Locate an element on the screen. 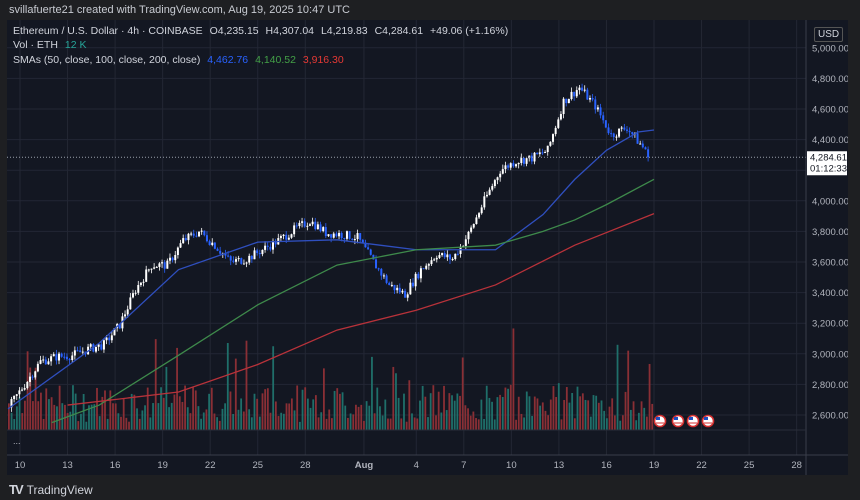 This screenshot has width=860, height=500. footer-brand: TradingView is located at coordinates (59, 489).